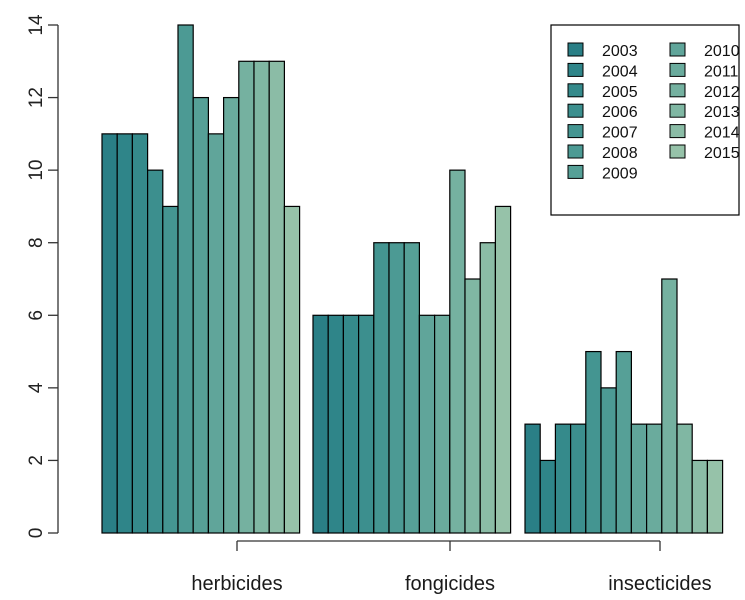 The image size is (745, 600). Describe the element at coordinates (532, 478) in the screenshot. I see `bar-insecticides-2003` at that location.